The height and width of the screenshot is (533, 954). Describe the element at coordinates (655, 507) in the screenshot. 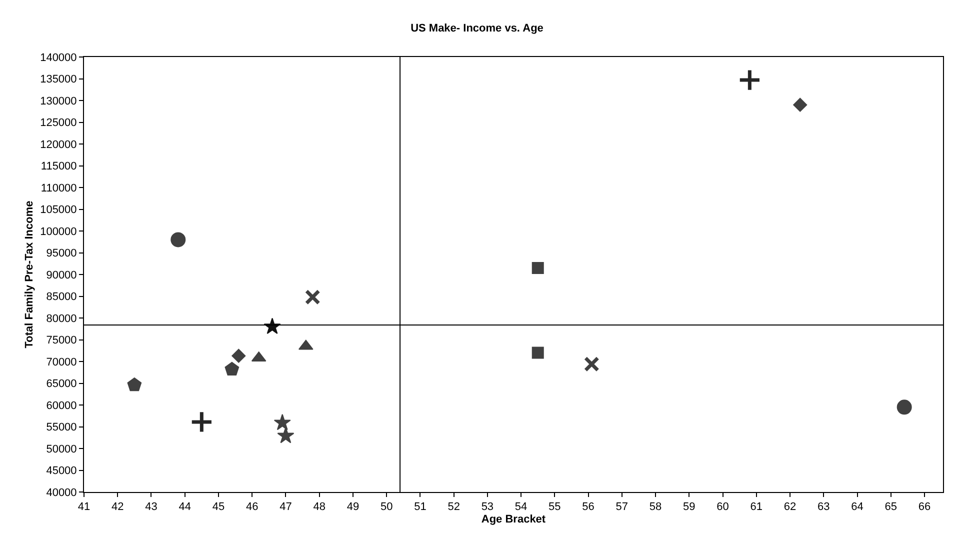

I see `x-tick-label: 58` at that location.